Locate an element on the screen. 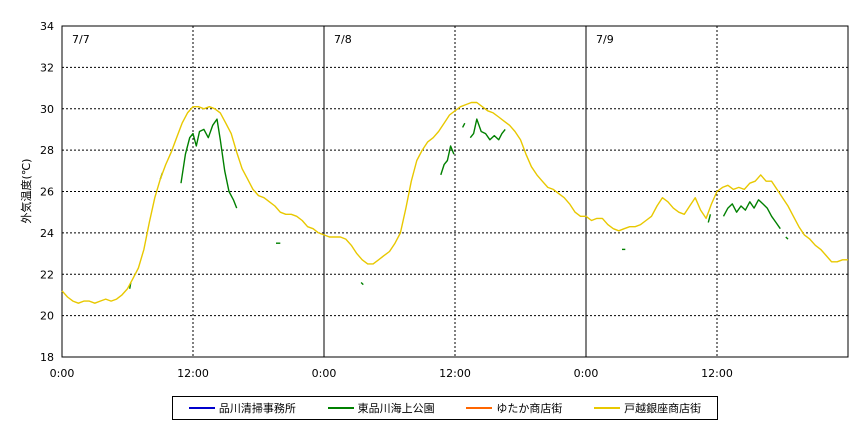 This screenshot has height=433, width=865. day-label: 7/9 is located at coordinates (605, 39).